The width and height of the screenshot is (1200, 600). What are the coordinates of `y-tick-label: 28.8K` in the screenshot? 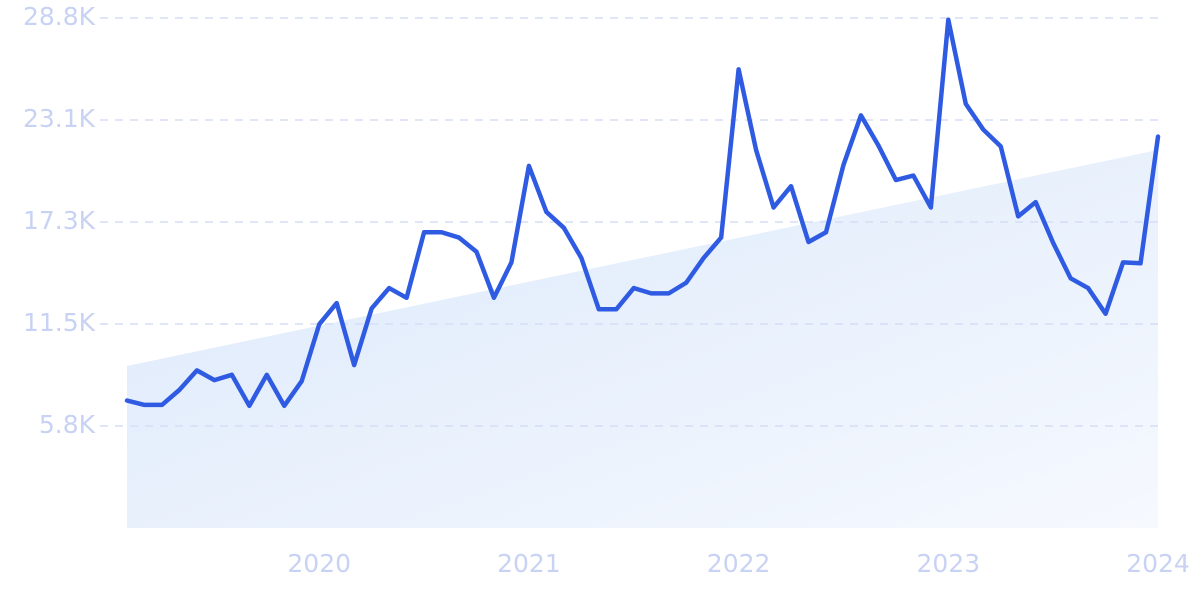 It's located at (59, 16).